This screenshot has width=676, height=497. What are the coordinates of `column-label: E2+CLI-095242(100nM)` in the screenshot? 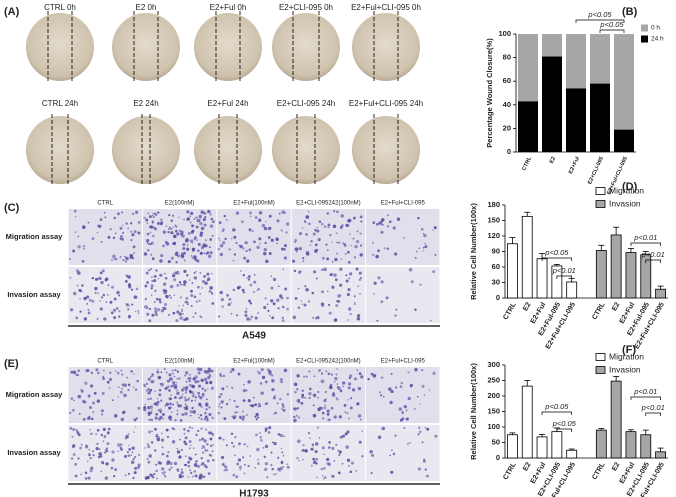 It's located at (328, 204).